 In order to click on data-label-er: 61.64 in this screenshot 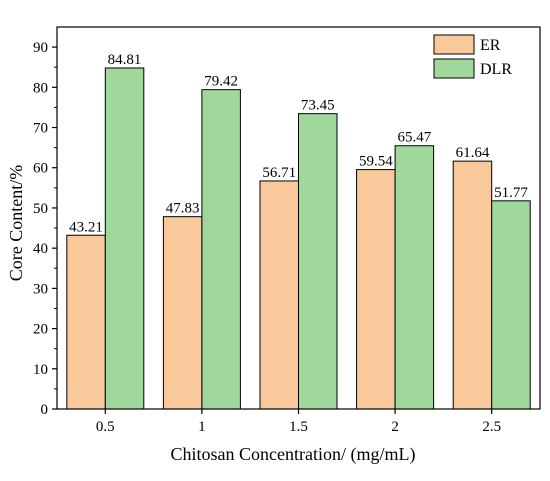, I will do `click(473, 153)`.